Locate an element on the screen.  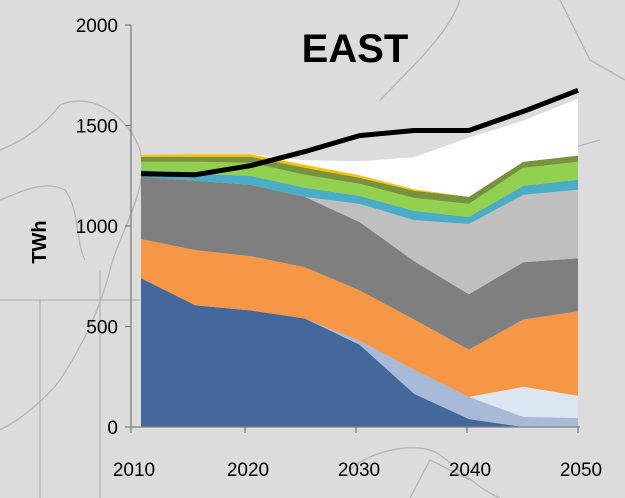
y-axis-title: TWh is located at coordinates (40, 241).